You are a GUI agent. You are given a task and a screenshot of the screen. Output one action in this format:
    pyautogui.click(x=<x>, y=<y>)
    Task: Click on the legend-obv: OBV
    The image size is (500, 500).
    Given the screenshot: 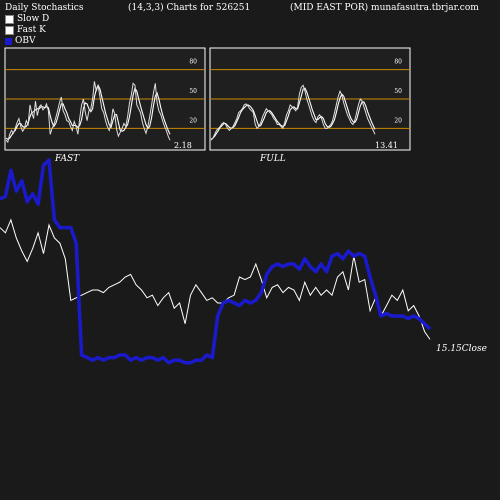 What is the action you would take?
    pyautogui.click(x=20, y=41)
    